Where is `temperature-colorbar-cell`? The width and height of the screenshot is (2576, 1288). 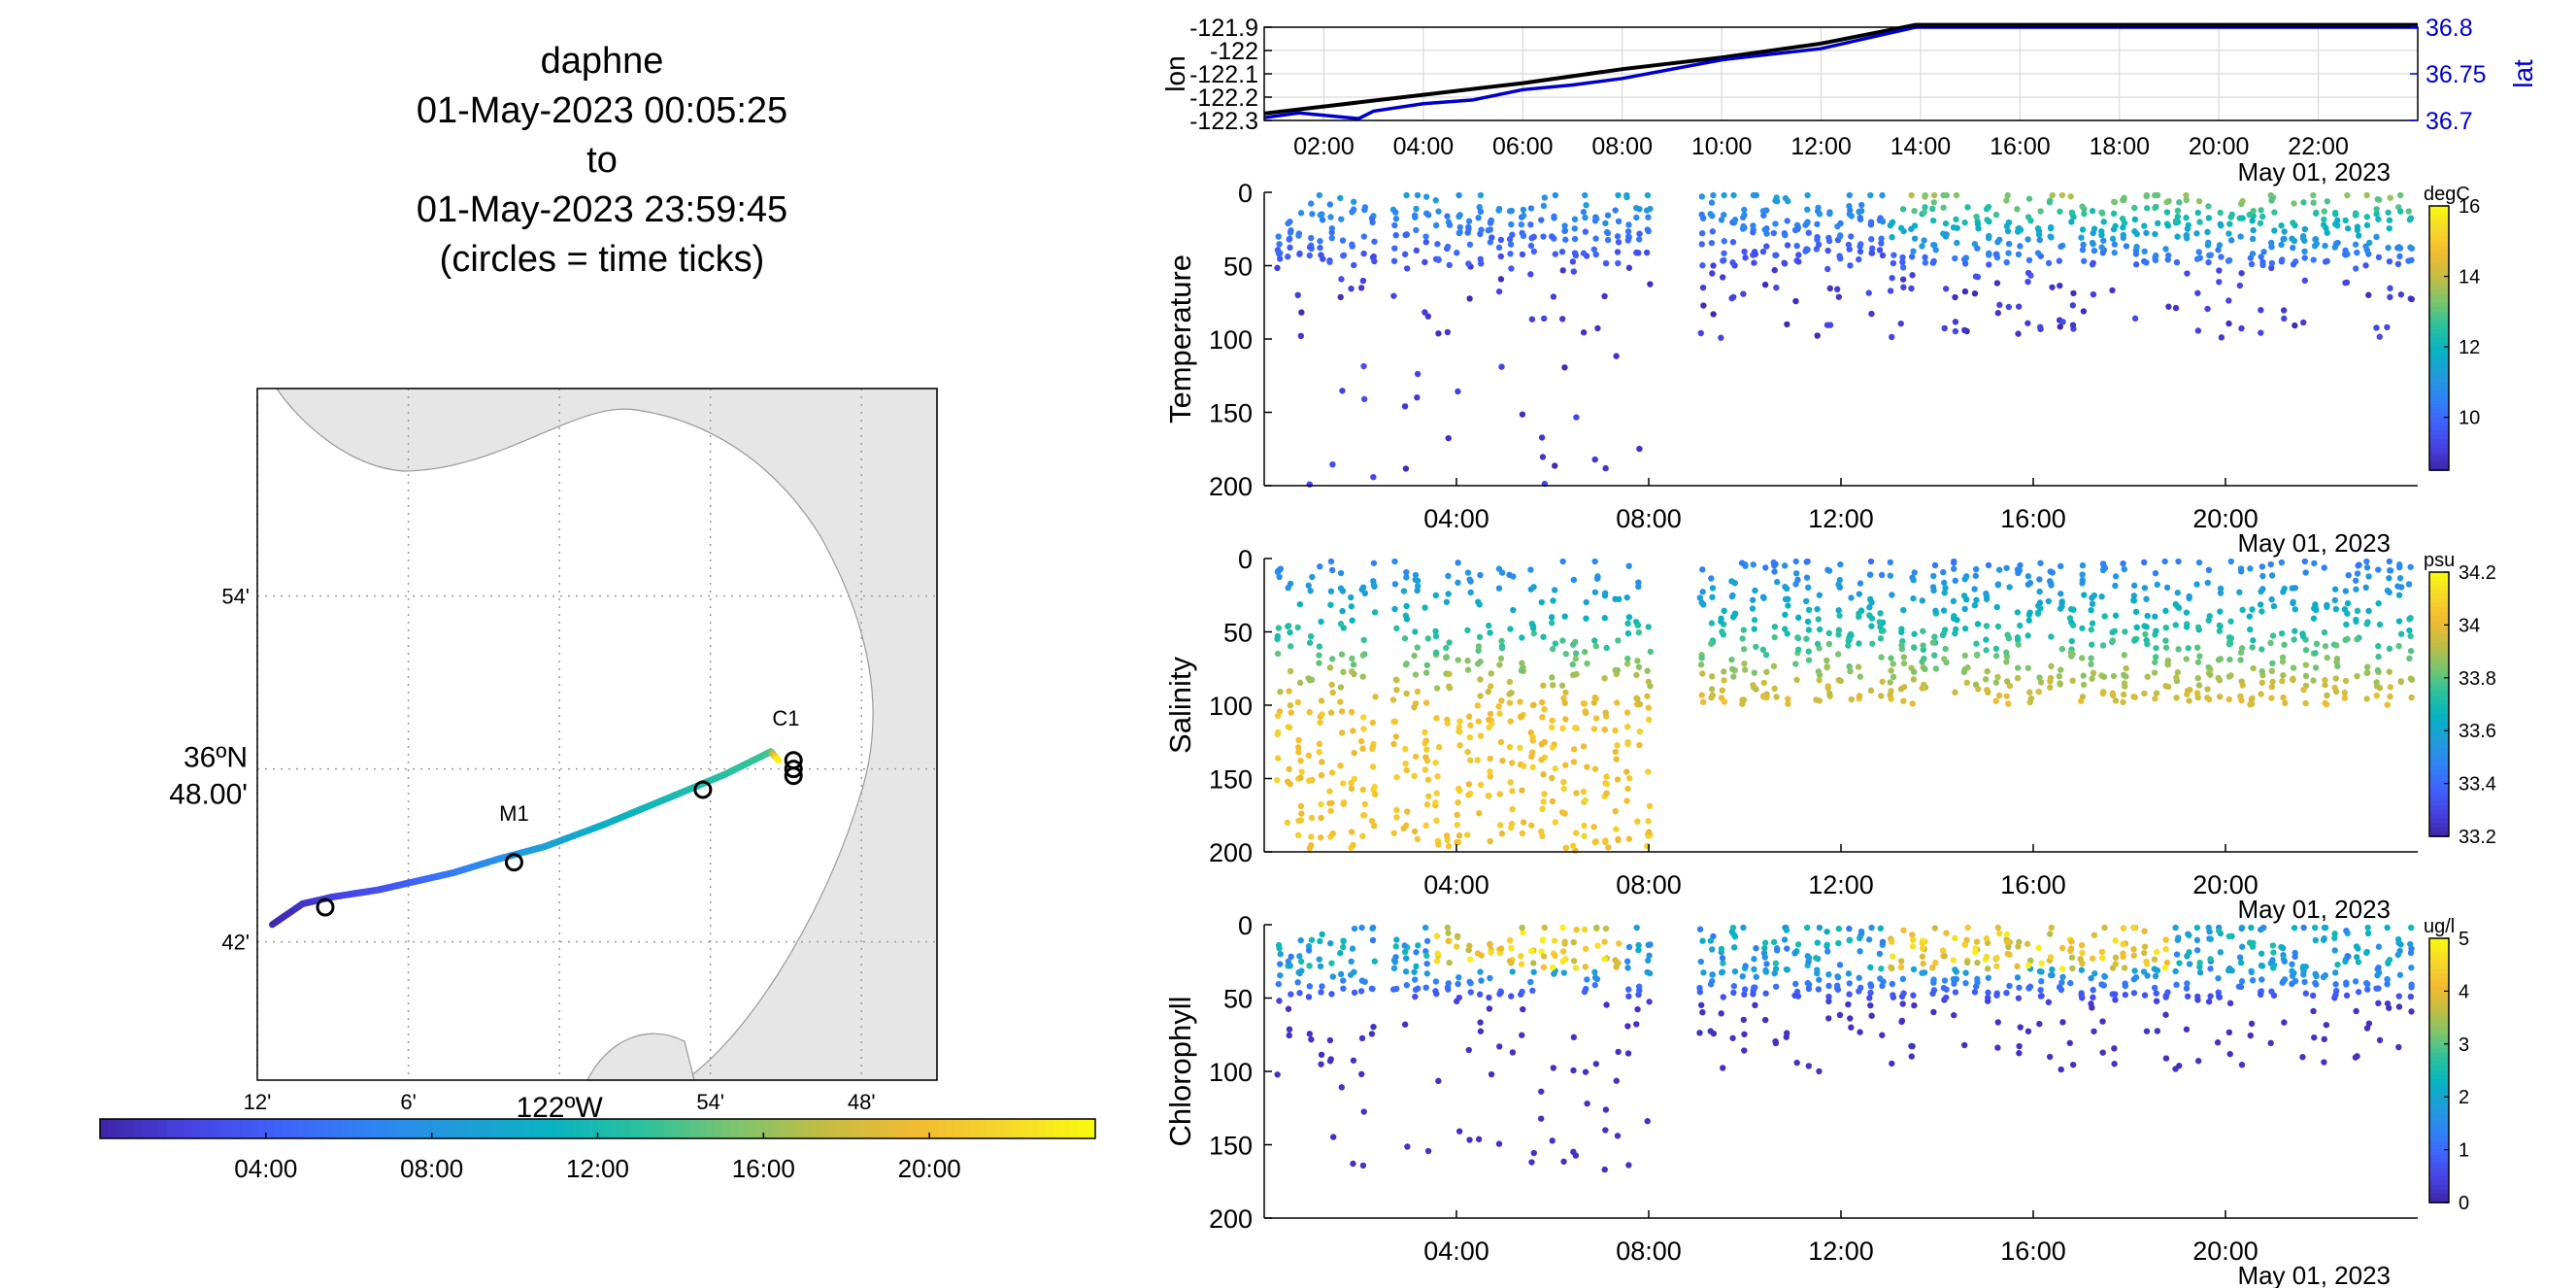
temperature-colorbar-cell is located at coordinates (2439, 323).